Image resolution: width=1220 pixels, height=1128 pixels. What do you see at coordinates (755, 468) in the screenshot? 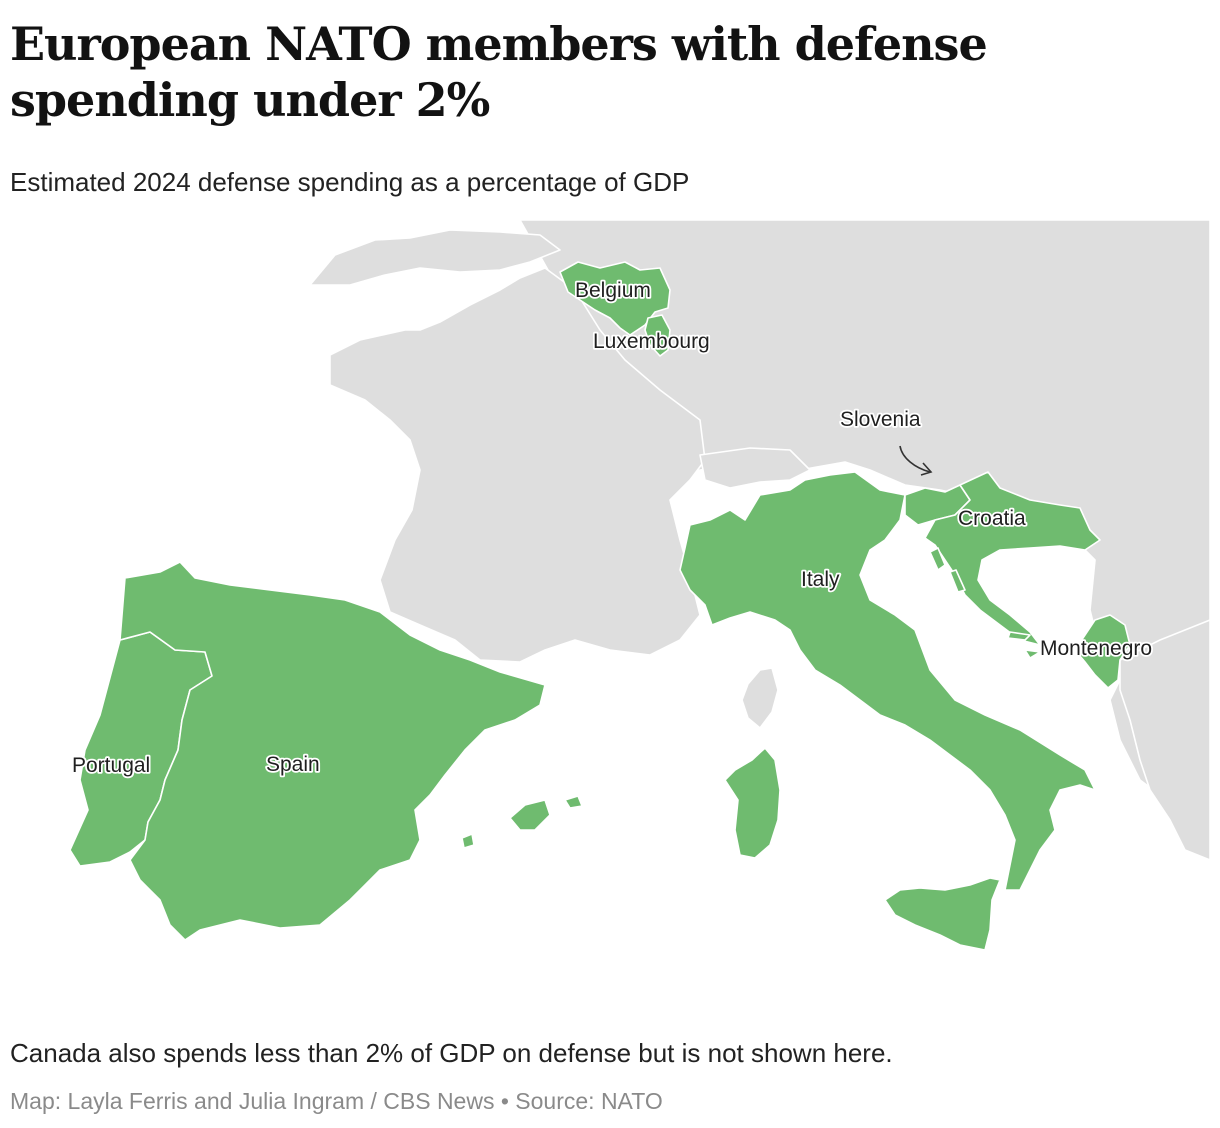
I see `land-switzerland` at bounding box center [755, 468].